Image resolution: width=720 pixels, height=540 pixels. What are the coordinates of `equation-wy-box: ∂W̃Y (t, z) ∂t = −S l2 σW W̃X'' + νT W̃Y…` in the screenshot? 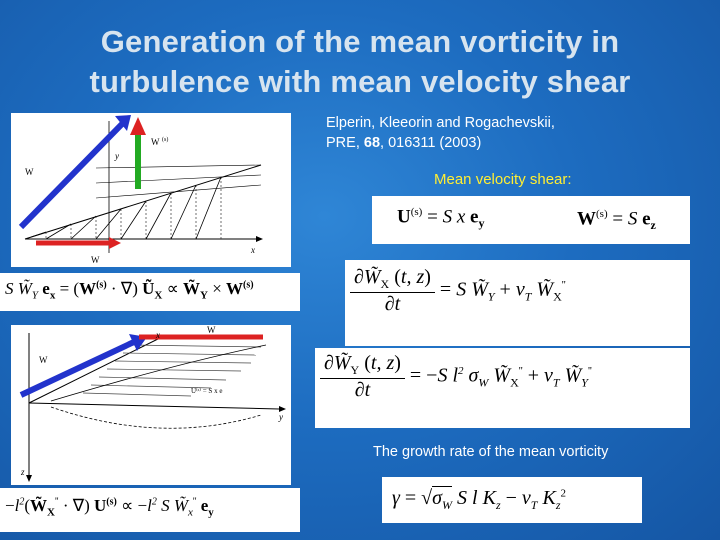 It's located at (502, 388).